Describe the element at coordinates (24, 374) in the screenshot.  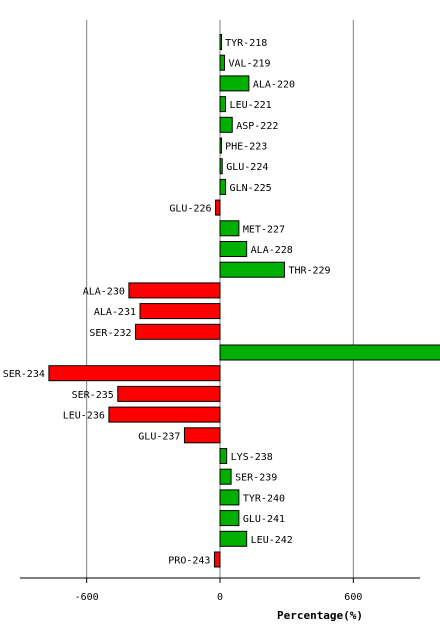
I see `bar-label-ser-234: SER-234` at that location.